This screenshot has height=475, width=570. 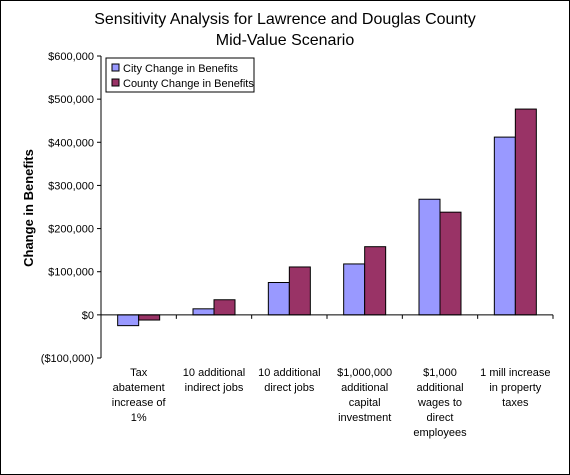 What do you see at coordinates (71, 186) in the screenshot?
I see `y-tick-label: $300,000` at bounding box center [71, 186].